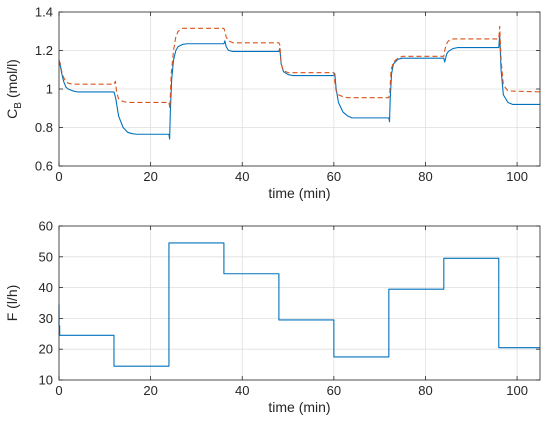  Describe the element at coordinates (46, 380) in the screenshot. I see `flow-y-tick-label: 10` at that location.